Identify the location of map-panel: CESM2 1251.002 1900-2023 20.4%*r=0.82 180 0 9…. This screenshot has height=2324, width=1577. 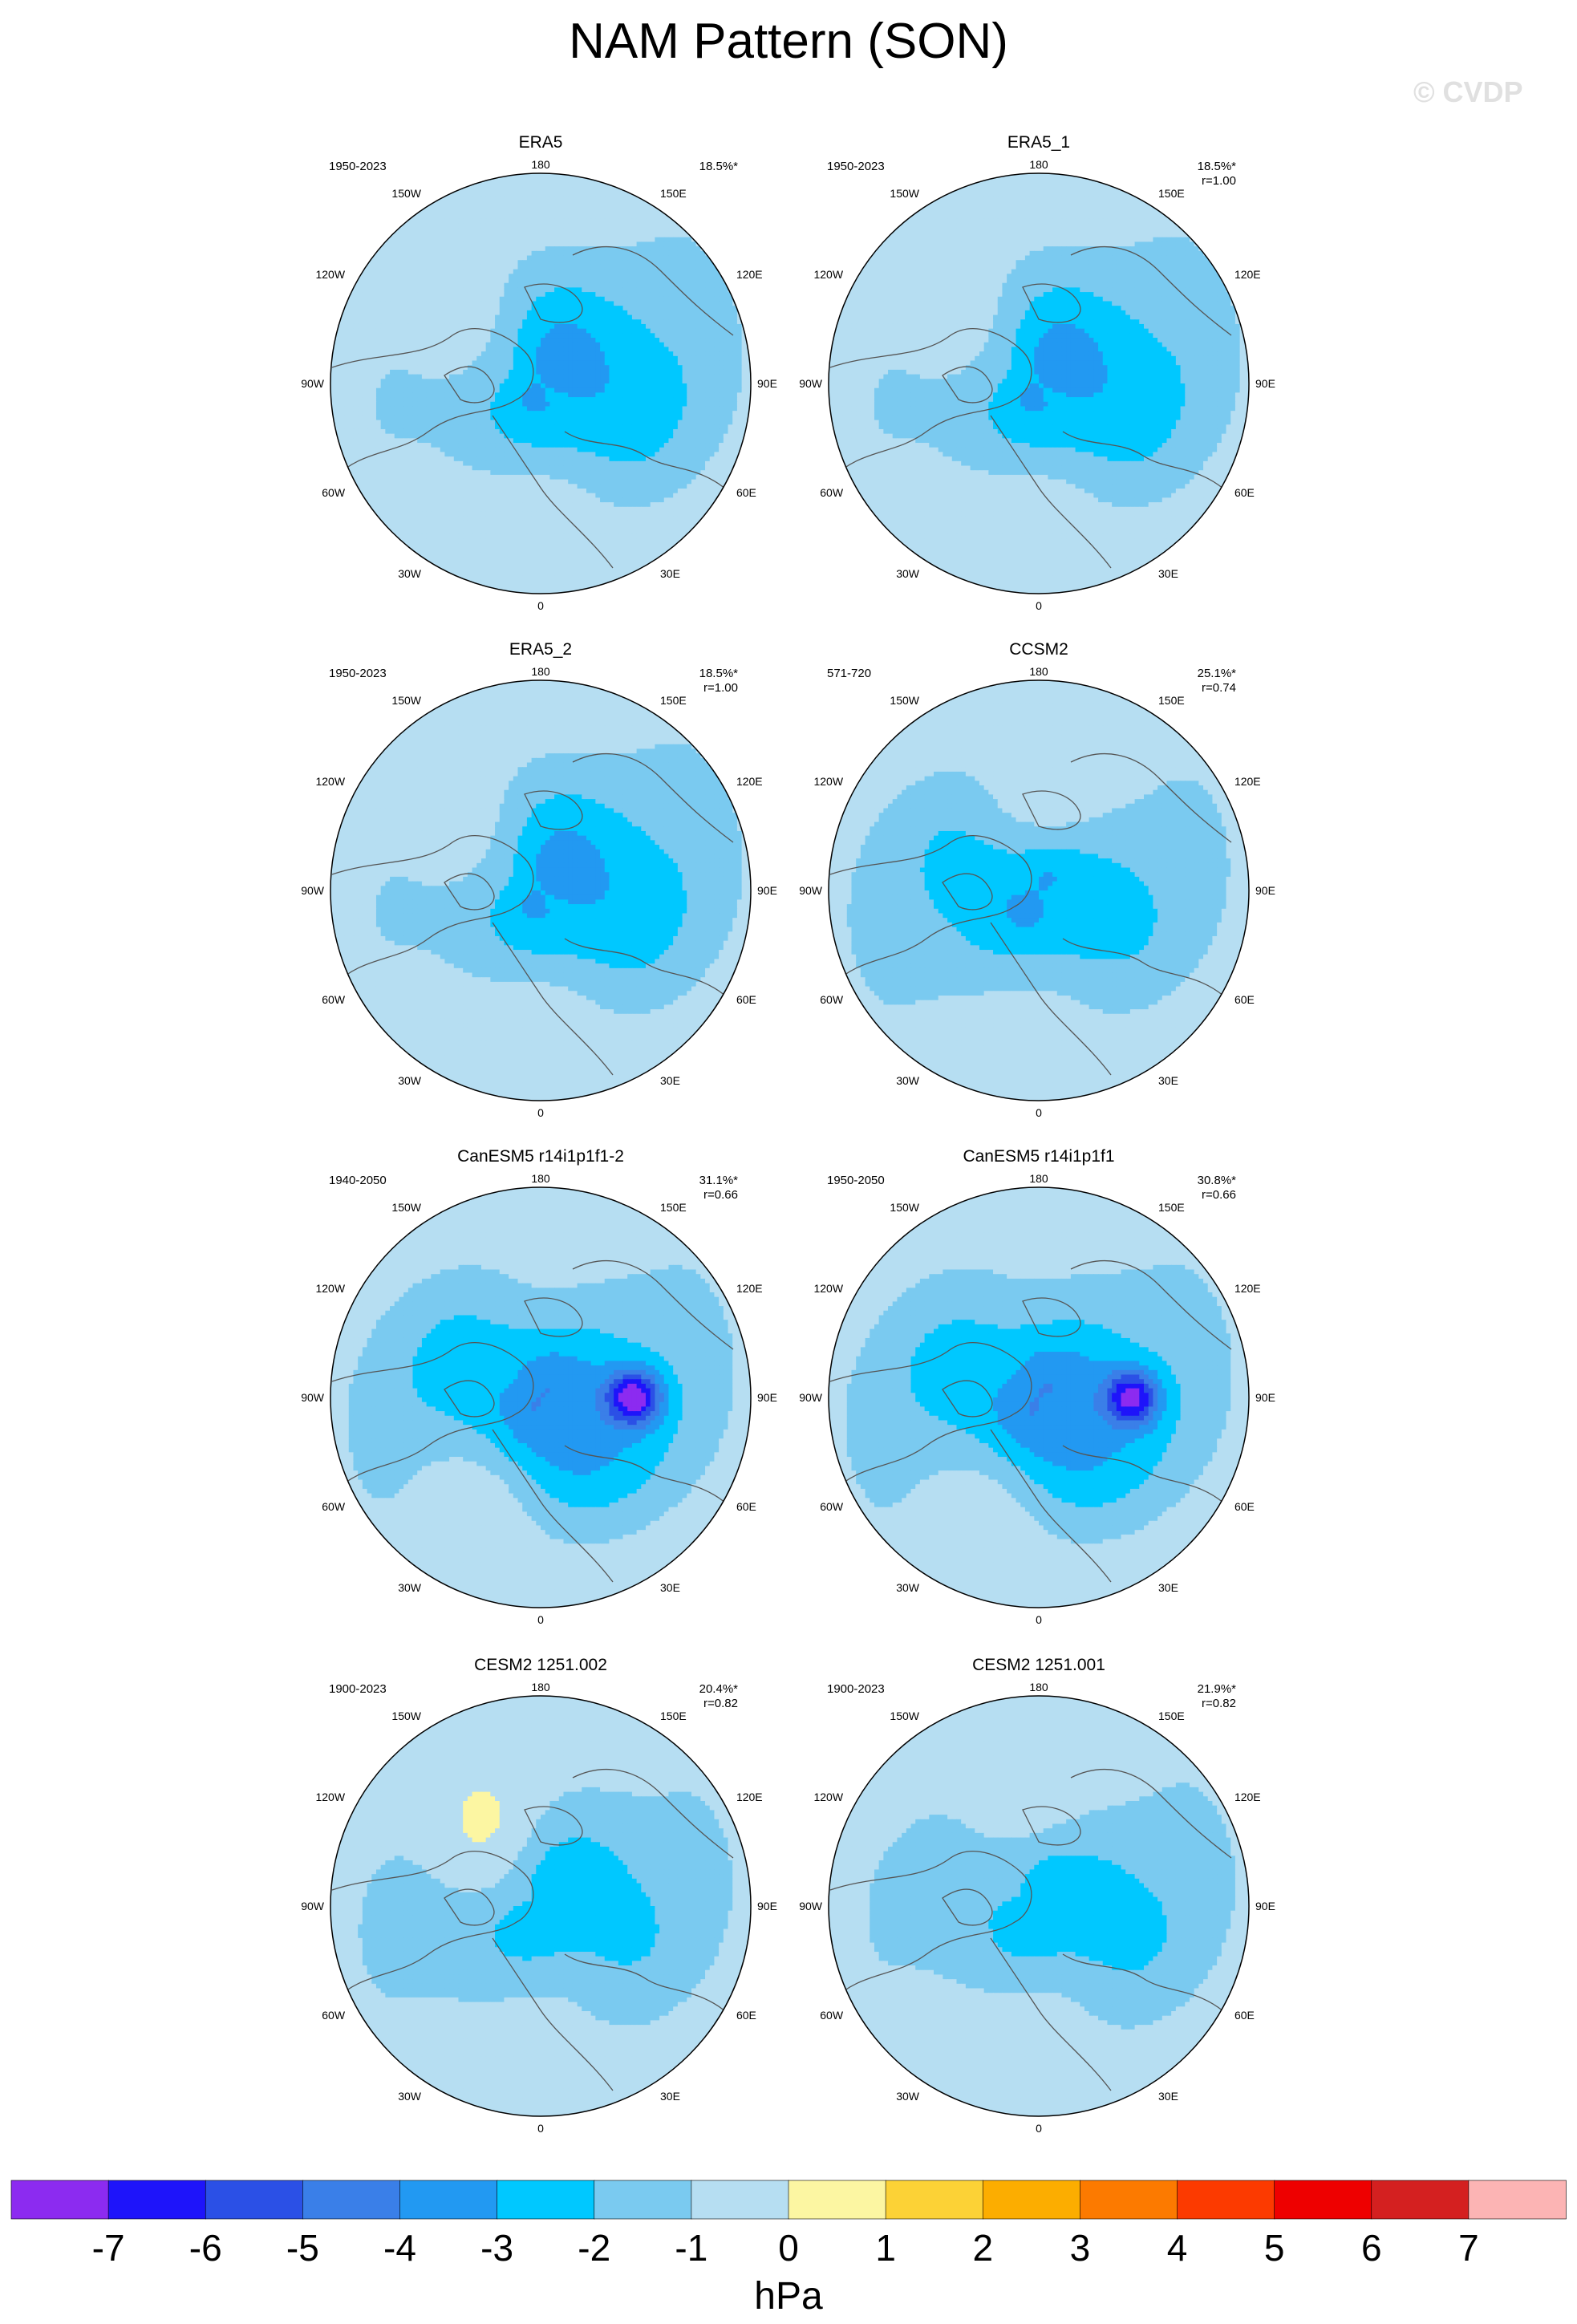
(539, 1895).